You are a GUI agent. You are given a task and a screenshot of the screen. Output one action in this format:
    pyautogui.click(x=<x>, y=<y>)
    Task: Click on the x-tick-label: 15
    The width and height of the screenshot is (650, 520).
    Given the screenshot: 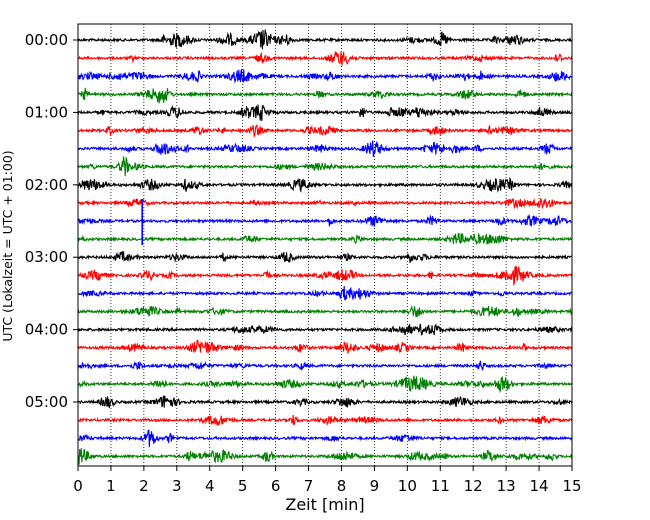 What is the action you would take?
    pyautogui.click(x=571, y=486)
    